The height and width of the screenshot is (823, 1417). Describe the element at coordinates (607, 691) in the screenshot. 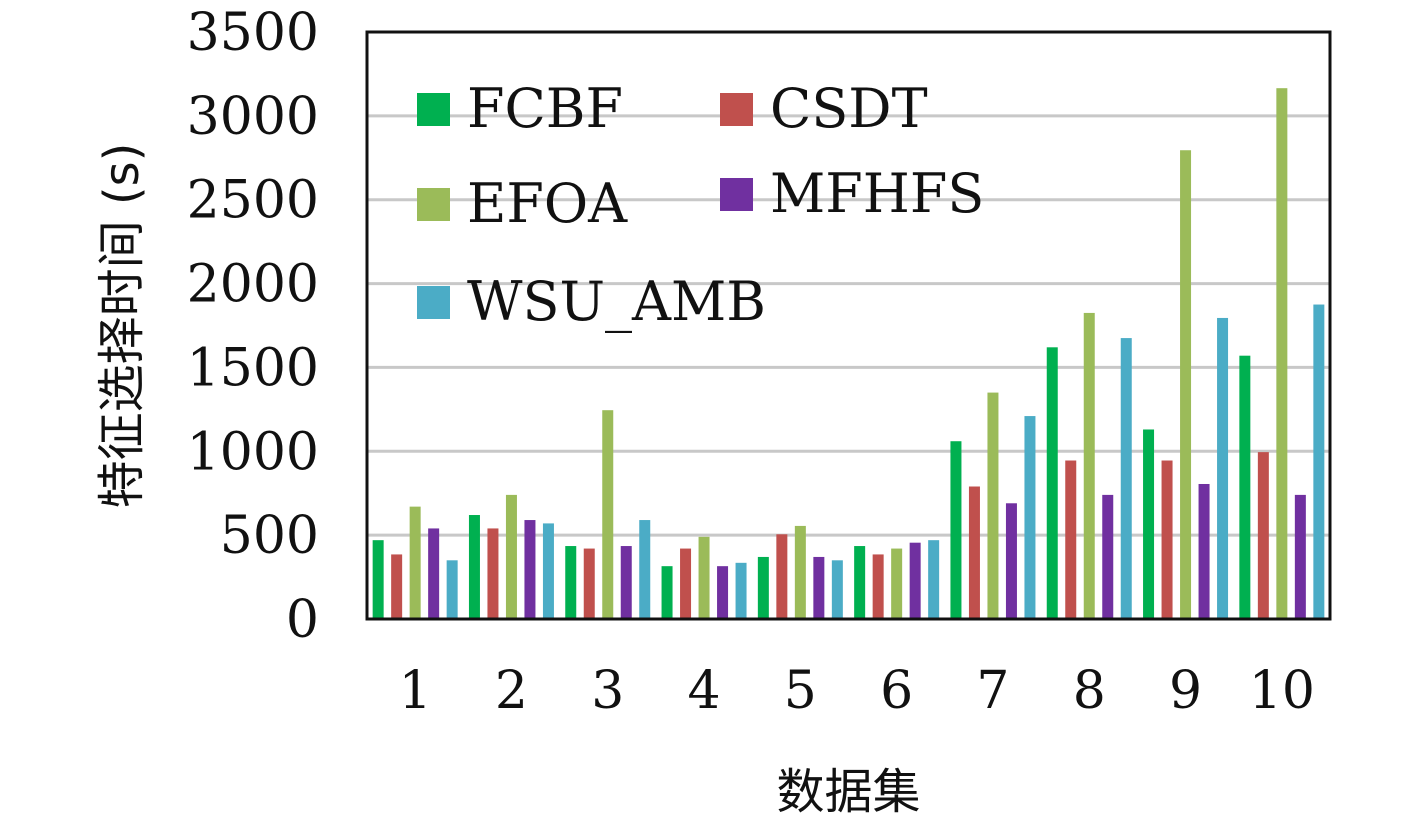

I see `x-tick-label: 3` at that location.